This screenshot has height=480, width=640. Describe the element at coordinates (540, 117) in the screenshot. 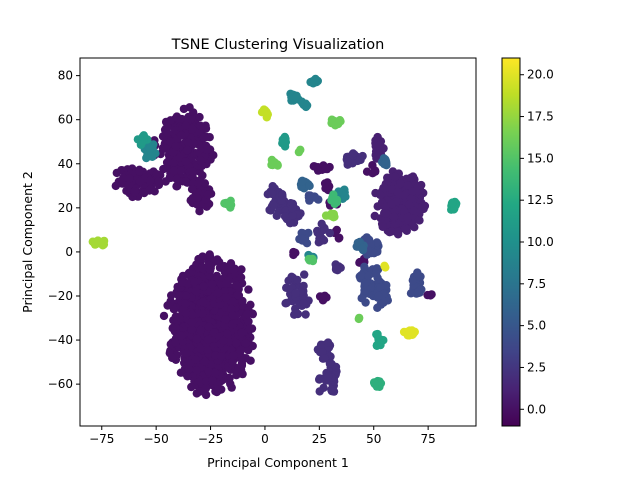

I see `colorbar-tick-label: 17.5` at that location.